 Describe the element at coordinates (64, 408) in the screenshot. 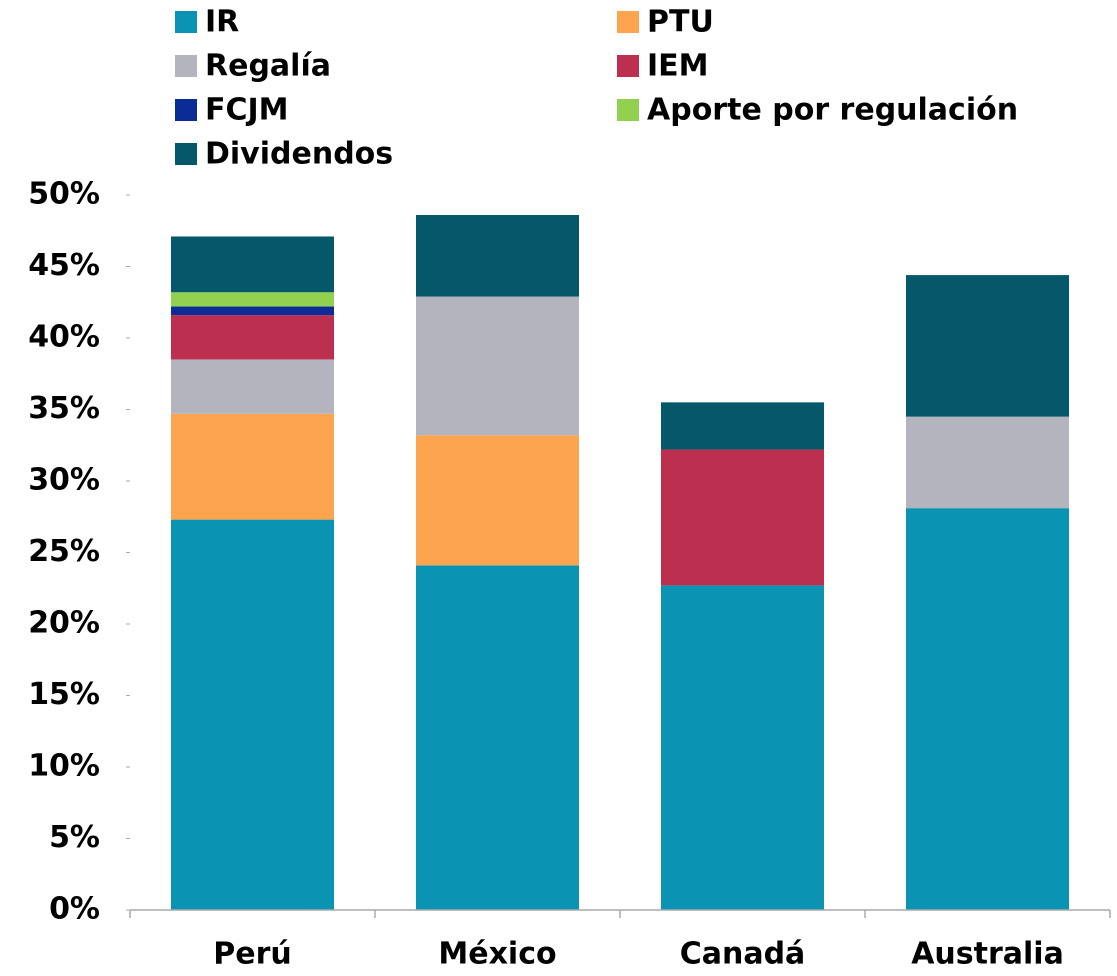

I see `y-tick-label: 35%` at that location.